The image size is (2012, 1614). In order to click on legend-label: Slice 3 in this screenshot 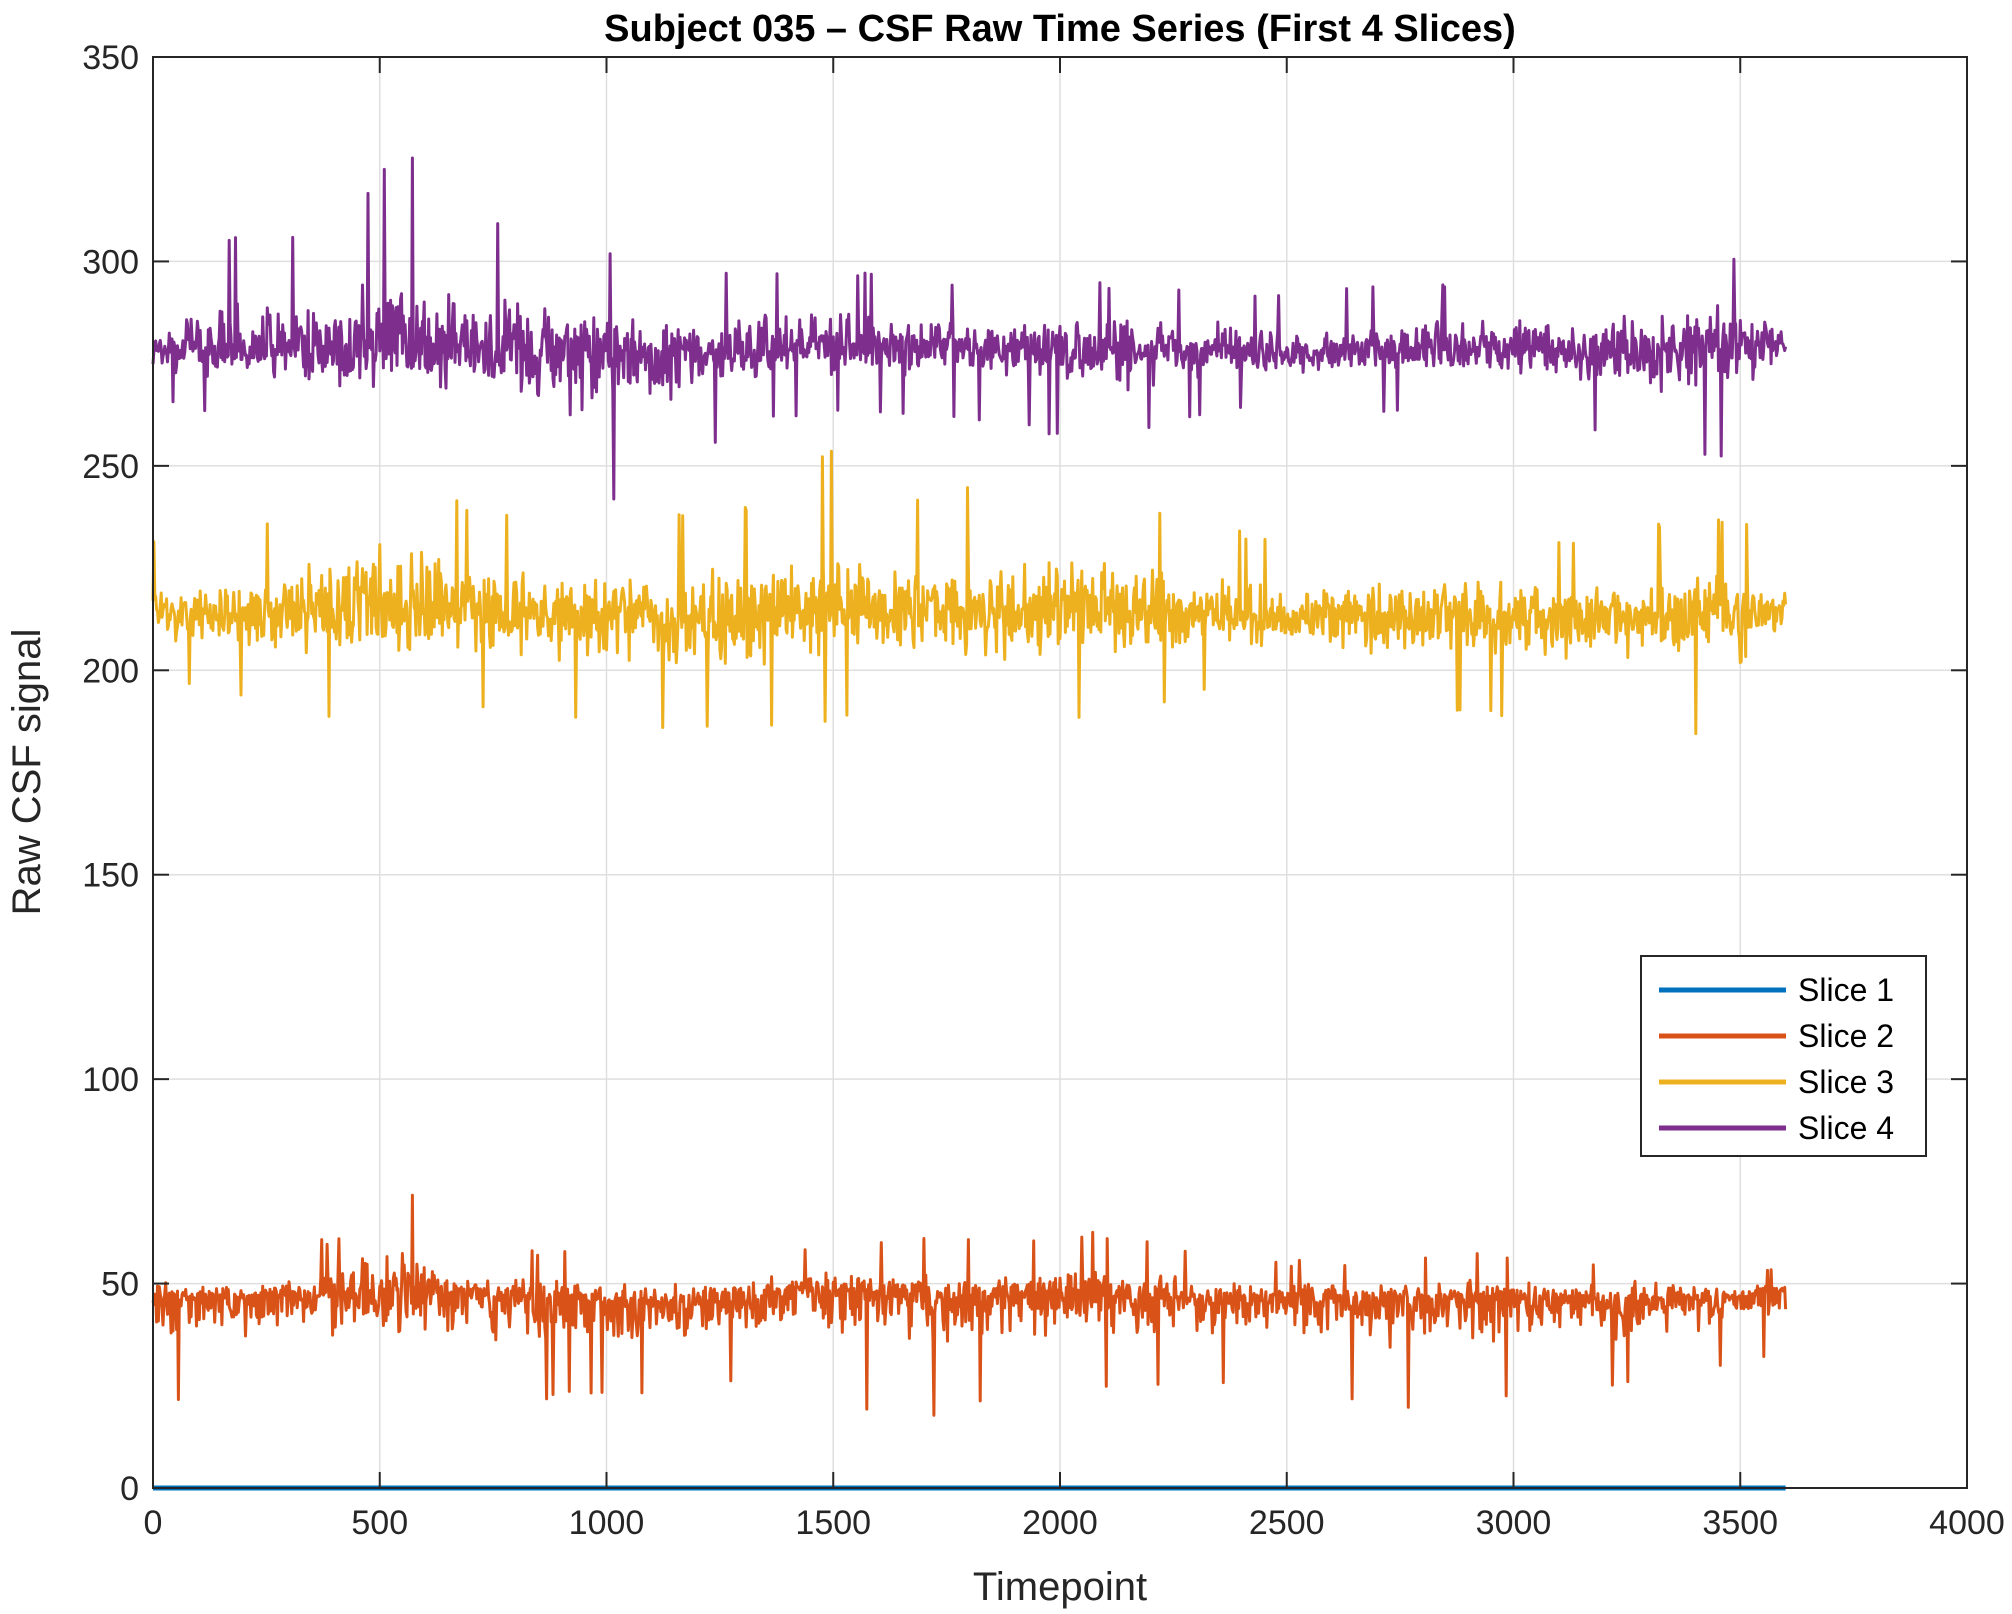, I will do `click(1846, 1082)`.